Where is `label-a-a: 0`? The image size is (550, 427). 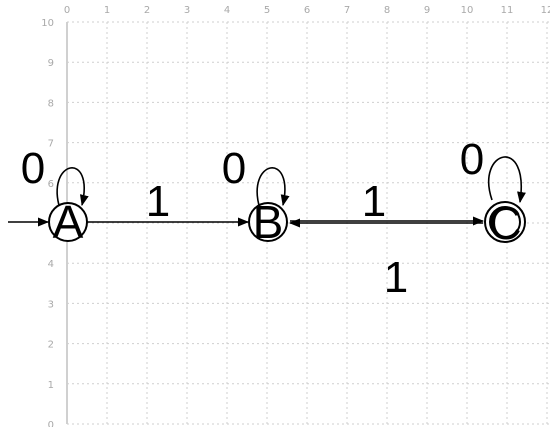 label-a-a: 0 is located at coordinates (33, 168).